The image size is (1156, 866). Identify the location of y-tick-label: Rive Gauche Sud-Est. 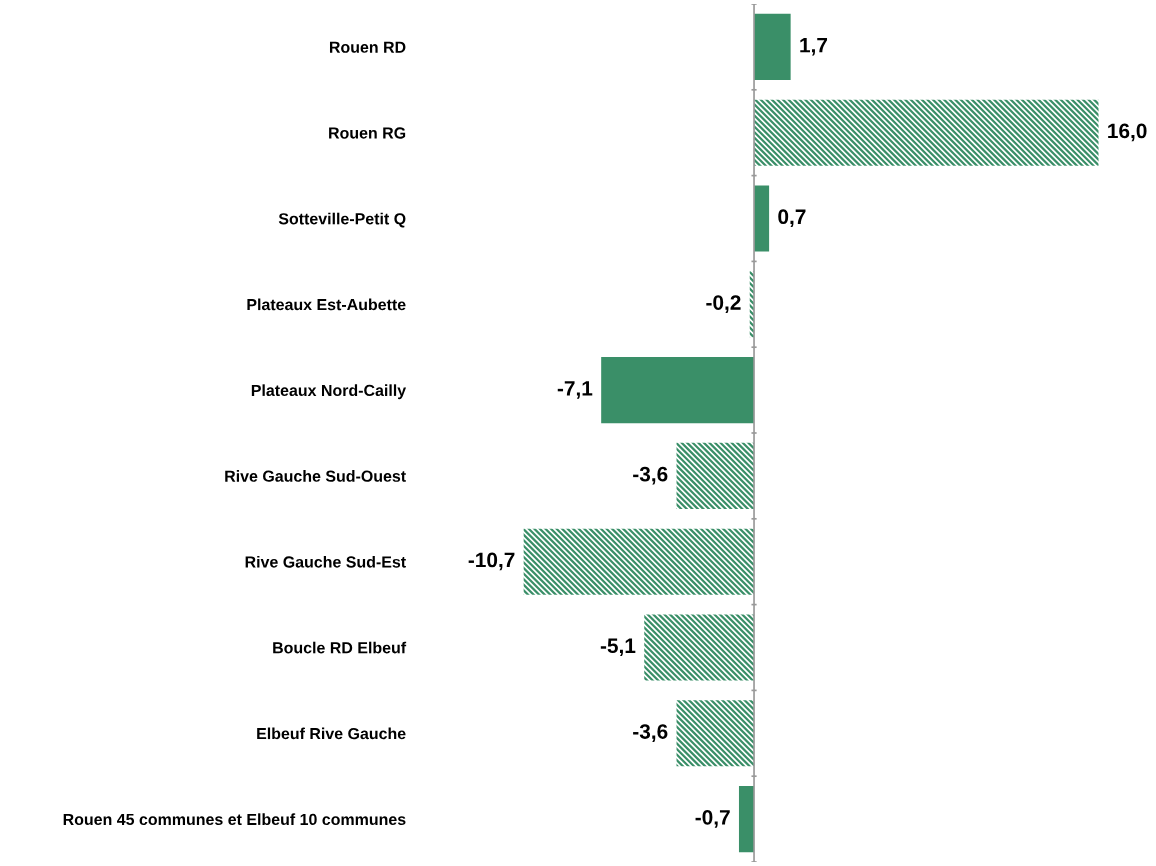
(325, 561).